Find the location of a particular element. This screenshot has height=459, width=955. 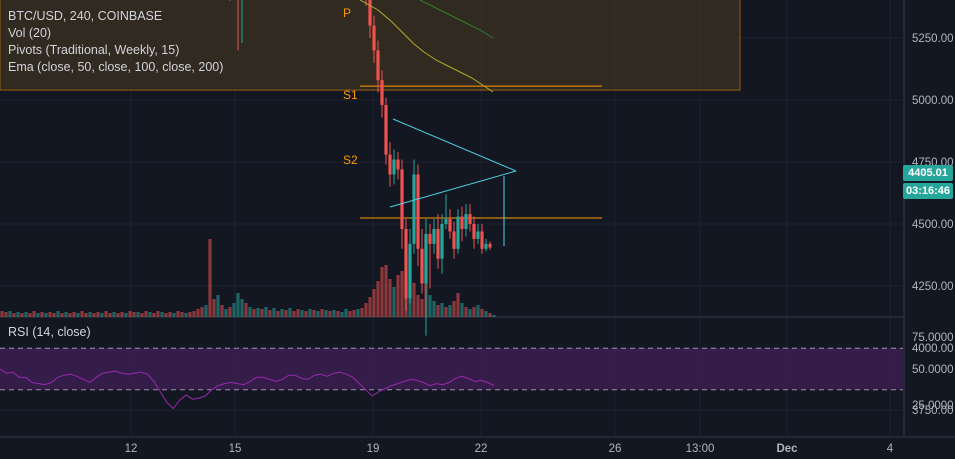

rsi-tick-label: 50.0000 is located at coordinates (933, 370).